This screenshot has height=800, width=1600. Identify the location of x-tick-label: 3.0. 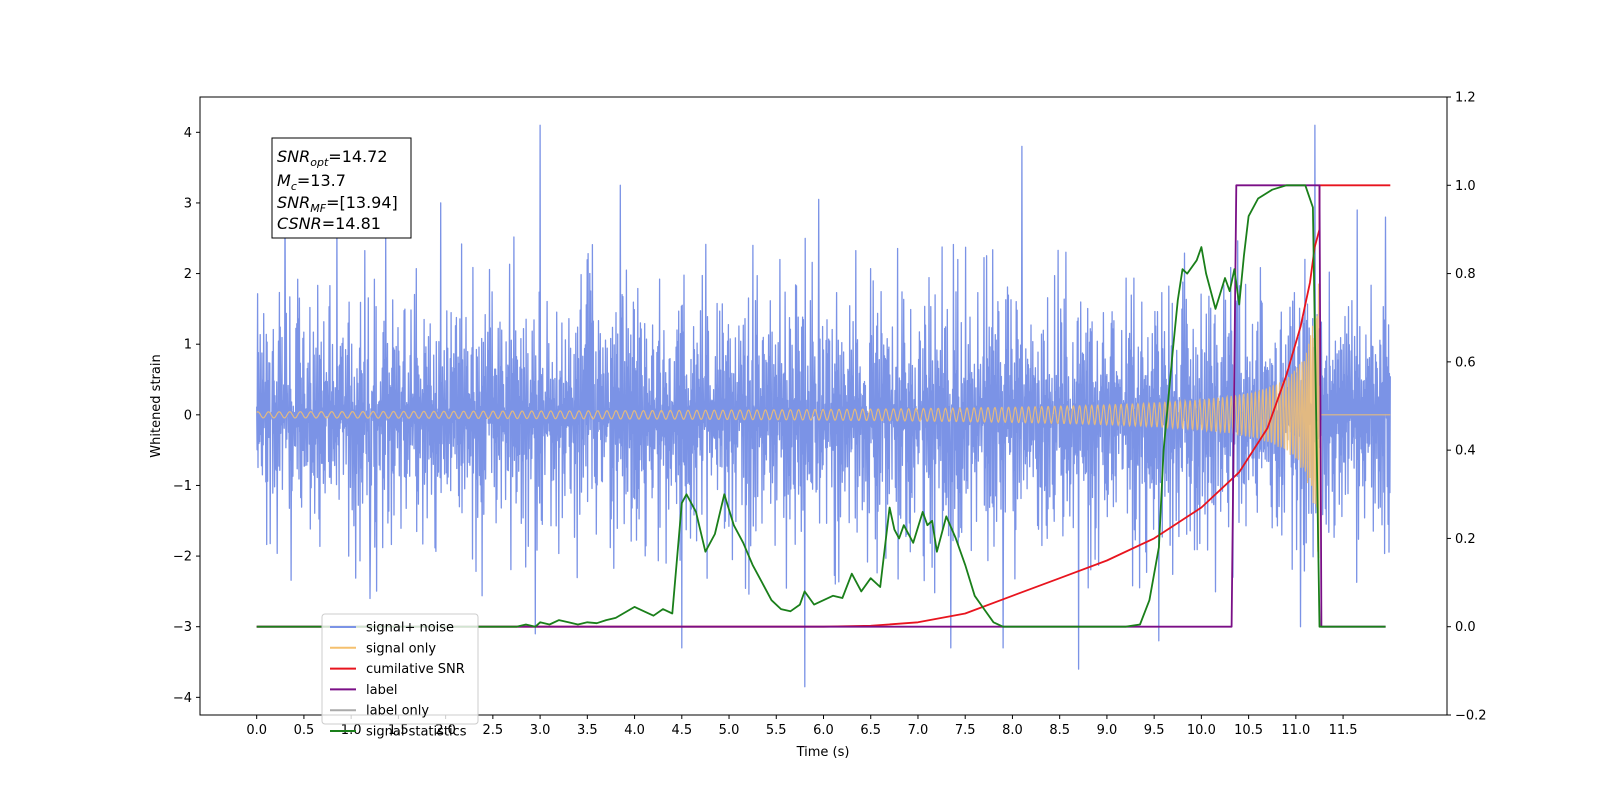
(540, 730).